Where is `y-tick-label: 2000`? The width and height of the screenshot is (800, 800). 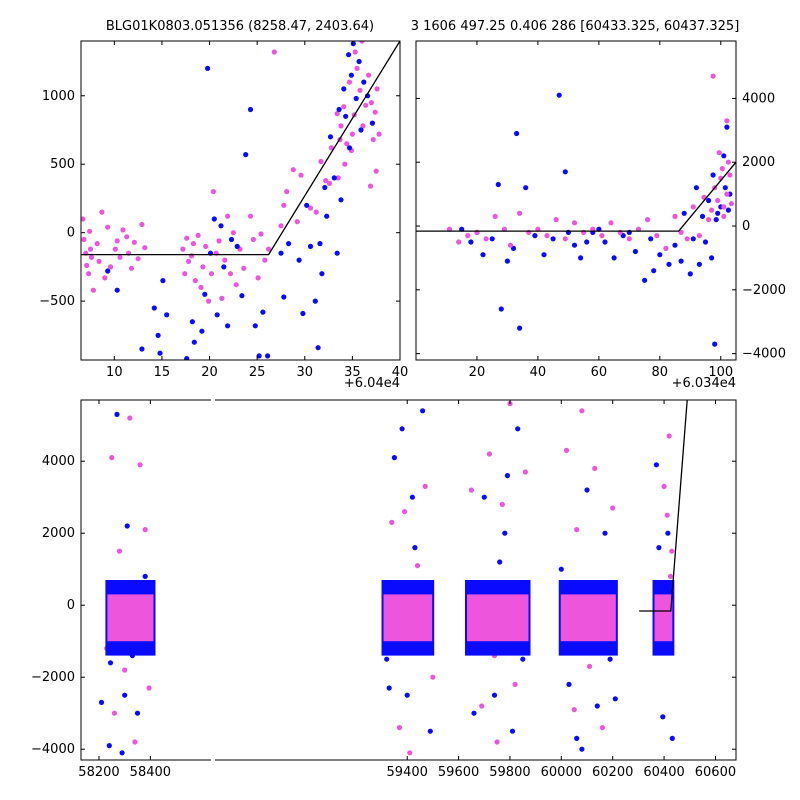
y-tick-label: 2000 is located at coordinates (758, 162).